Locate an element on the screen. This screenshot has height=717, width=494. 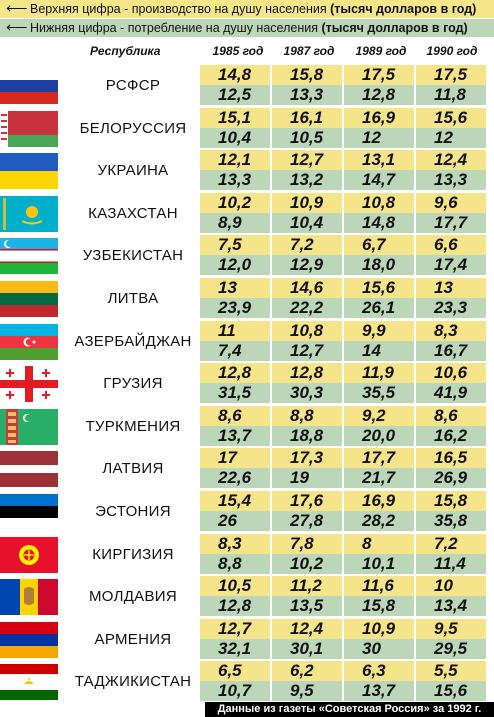
production-value: 10,2 is located at coordinates (235, 202).